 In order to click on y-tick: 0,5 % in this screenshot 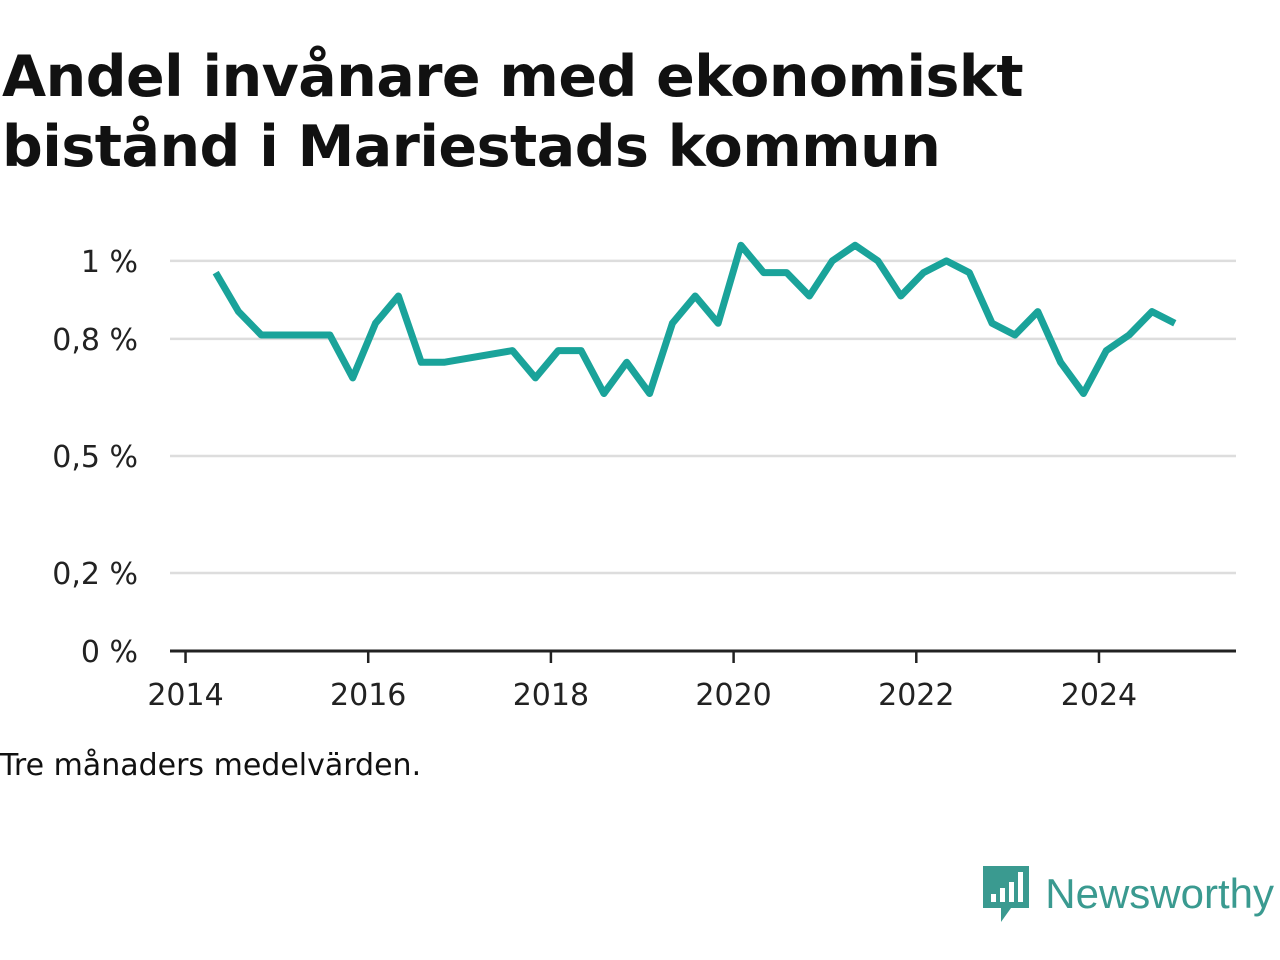, I will do `click(95, 457)`.